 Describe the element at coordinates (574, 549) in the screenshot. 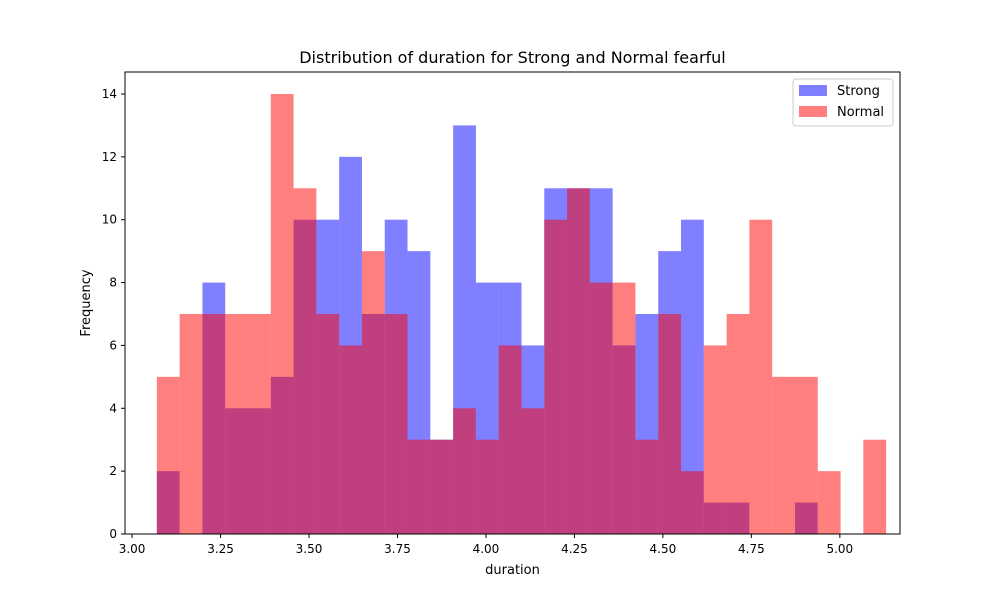

I see `x-tick-label-5: 4.25` at that location.